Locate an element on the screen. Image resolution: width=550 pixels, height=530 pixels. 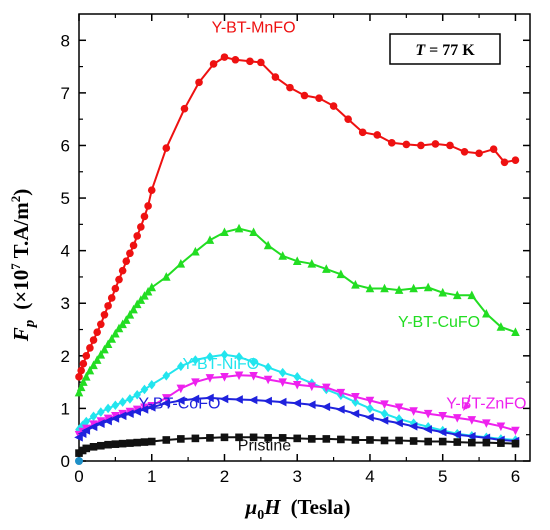
series-label: Y-BT-CoFO is located at coordinates (179, 403).